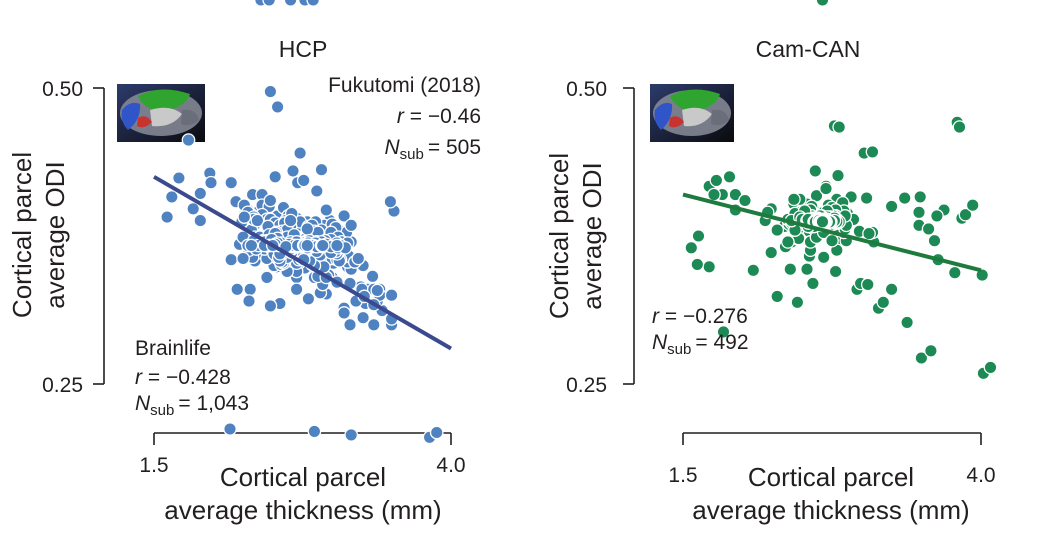 Image resolution: width=1039 pixels, height=538 pixels. What do you see at coordinates (682, 475) in the screenshot?
I see `camcan-x-tick-label-left: 1.5` at bounding box center [682, 475].